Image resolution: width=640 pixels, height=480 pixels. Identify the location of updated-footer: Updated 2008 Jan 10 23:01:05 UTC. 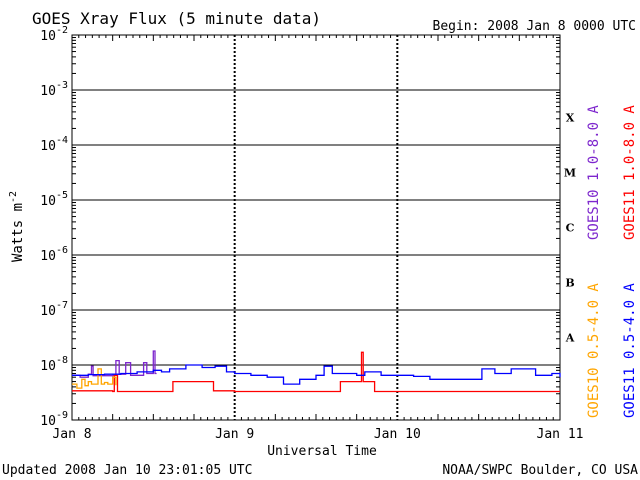
(127, 470).